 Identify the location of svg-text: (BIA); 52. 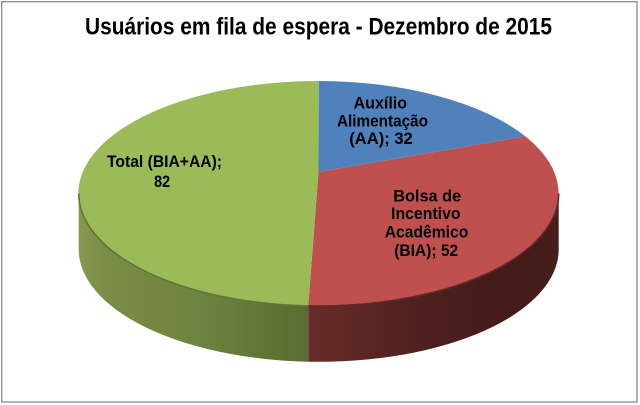
(426, 250).